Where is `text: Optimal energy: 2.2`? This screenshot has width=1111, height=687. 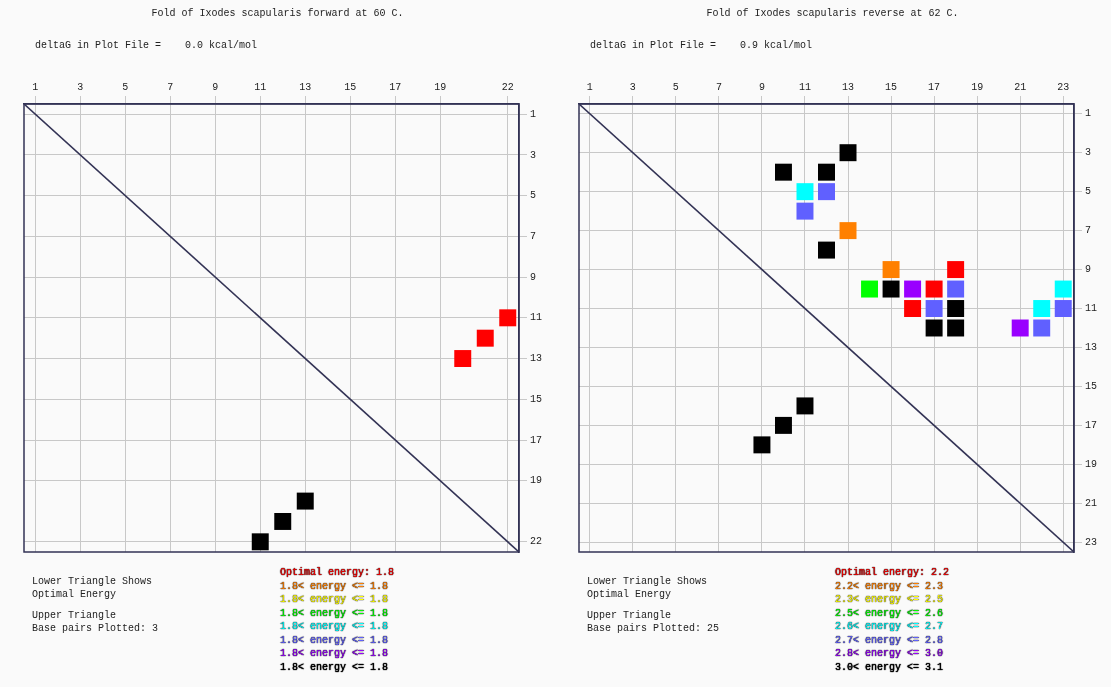 text: Optimal energy: 2.2 is located at coordinates (892, 573).